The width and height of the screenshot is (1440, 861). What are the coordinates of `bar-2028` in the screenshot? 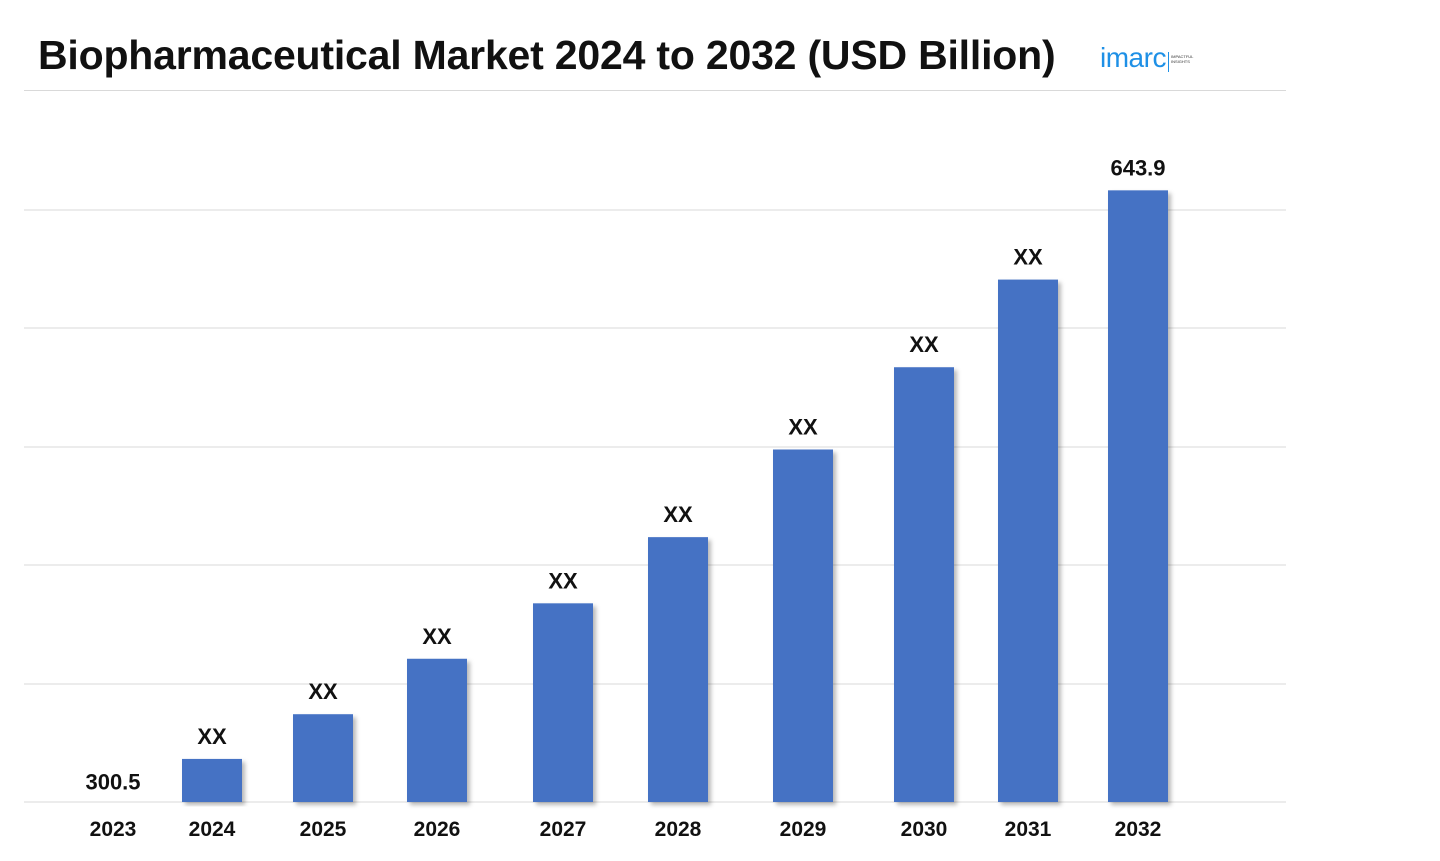 It's located at (678, 669).